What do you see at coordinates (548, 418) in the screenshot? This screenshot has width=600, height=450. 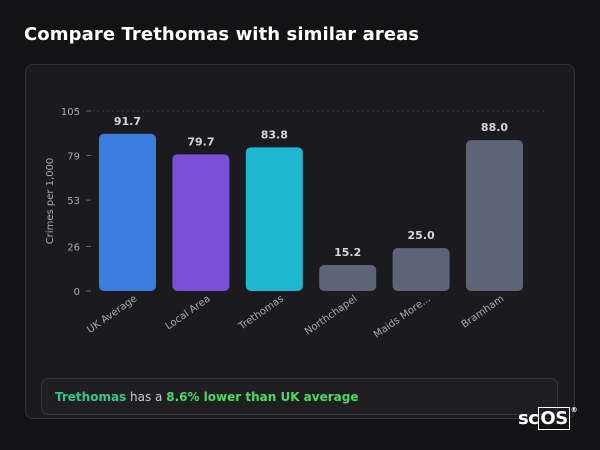 I see `brand-logo: sc OS ®` at bounding box center [548, 418].